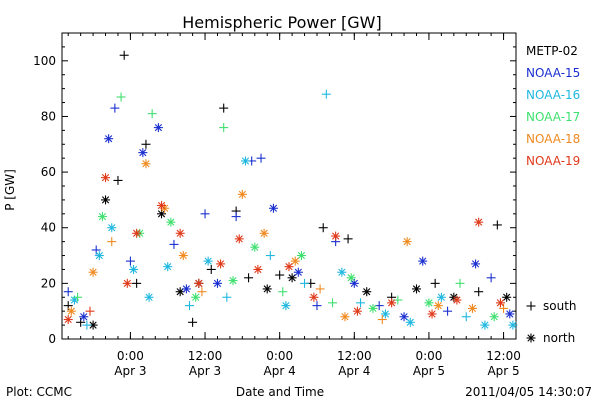 Image resolution: width=600 pixels, height=400 pixels. I want to click on y-axis-label: P [GW], so click(10, 190).